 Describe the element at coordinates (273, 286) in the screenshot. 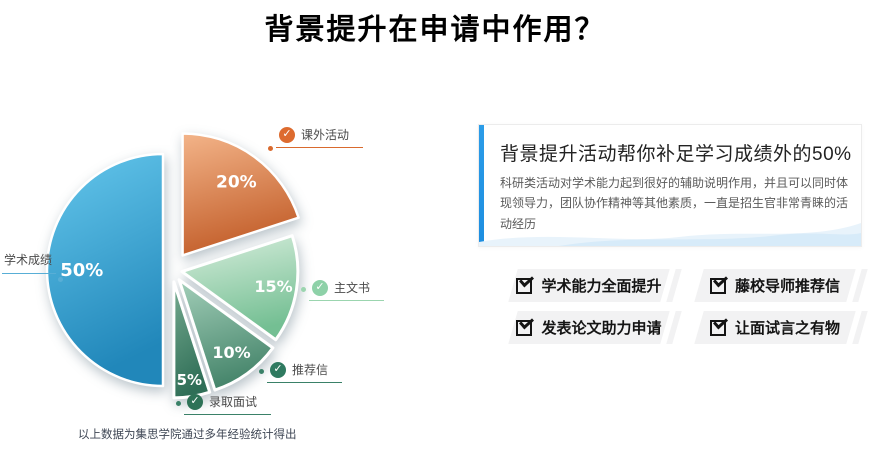

I see `pie-percent-label: 15%` at that location.